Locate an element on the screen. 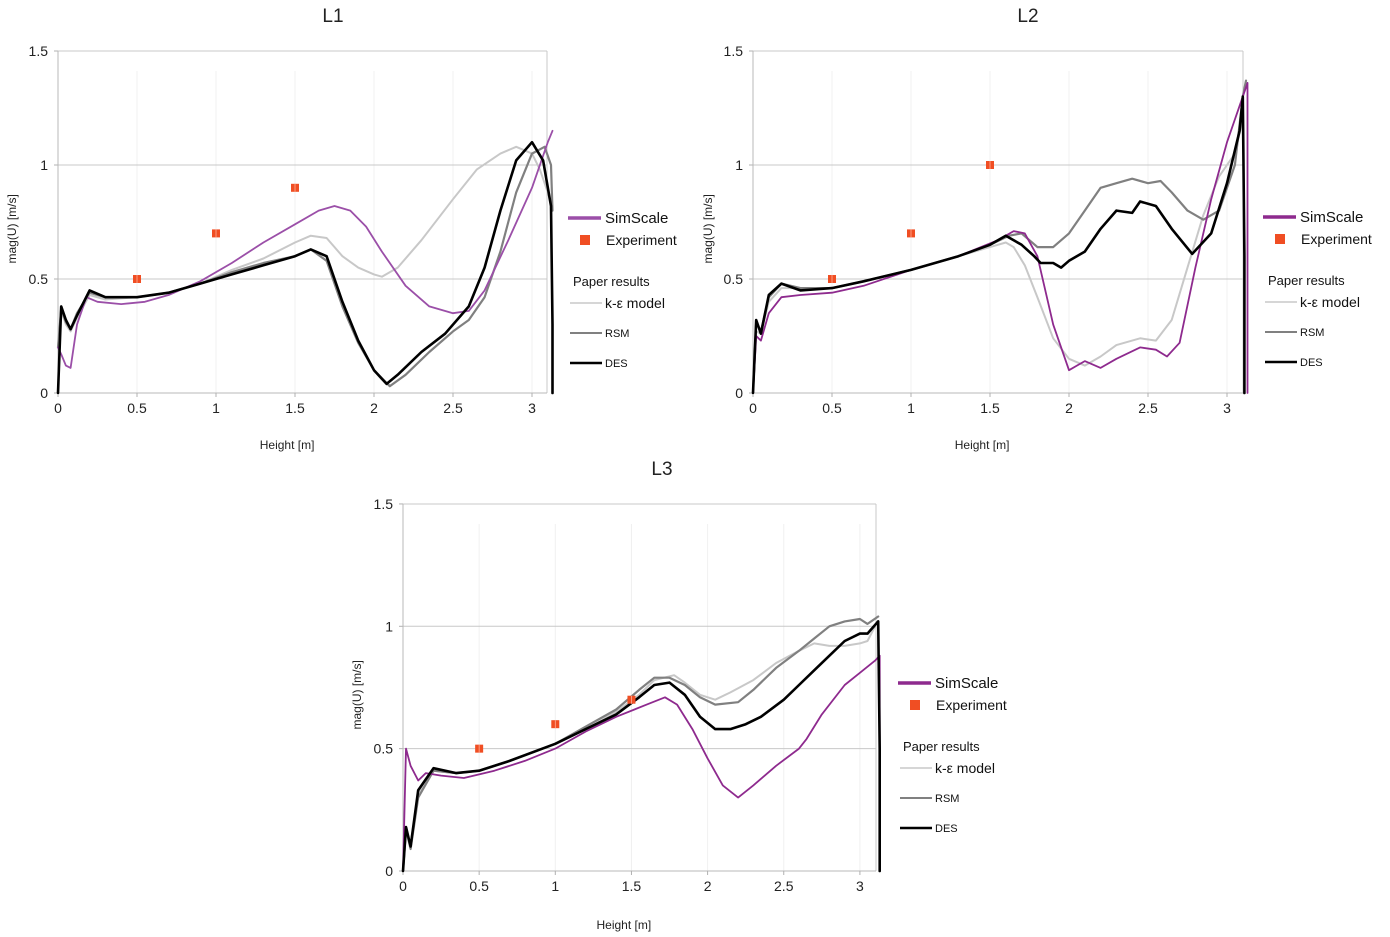 This screenshot has width=1390, height=937. chart-title: L2 is located at coordinates (1027, 16).